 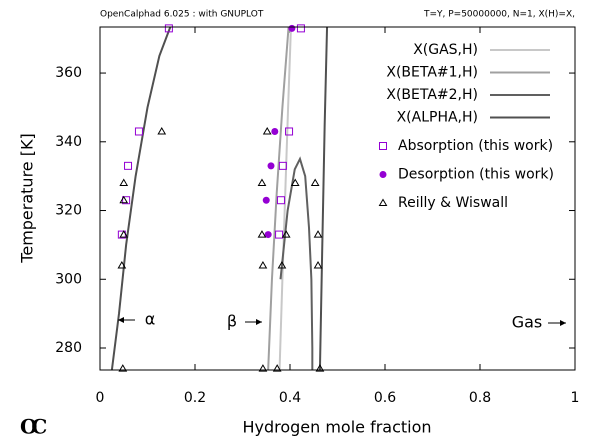 I want to click on x-tick-label: 0.8, so click(x=480, y=398).